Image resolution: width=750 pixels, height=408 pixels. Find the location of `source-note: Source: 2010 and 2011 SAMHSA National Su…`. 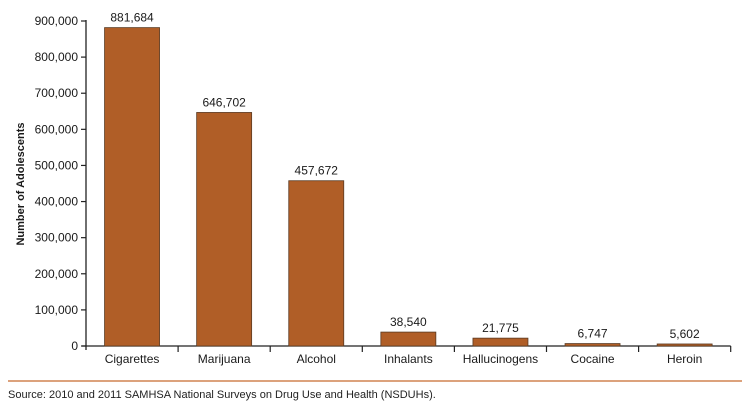

source-note: Source: 2010 and 2011 SAMHSA National Su… is located at coordinates (222, 395).